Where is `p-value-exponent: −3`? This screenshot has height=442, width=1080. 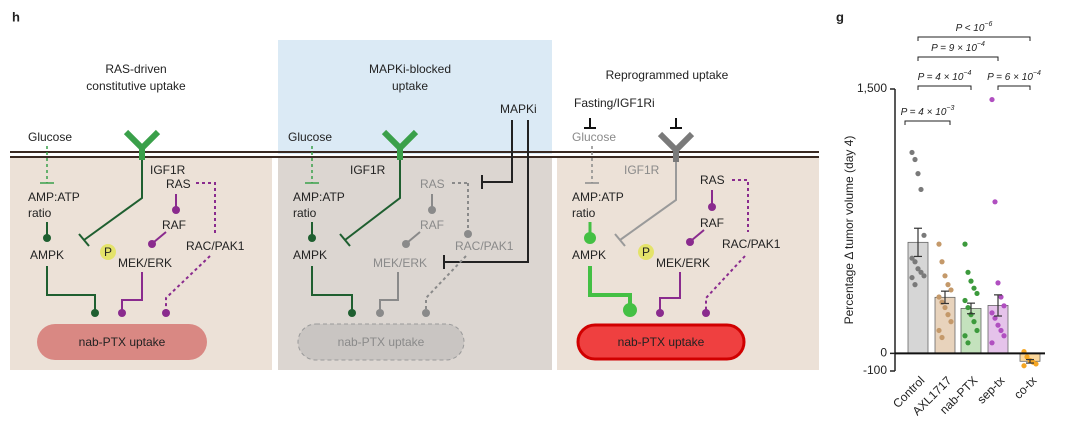
p-value-exponent: −3 is located at coordinates (950, 108).